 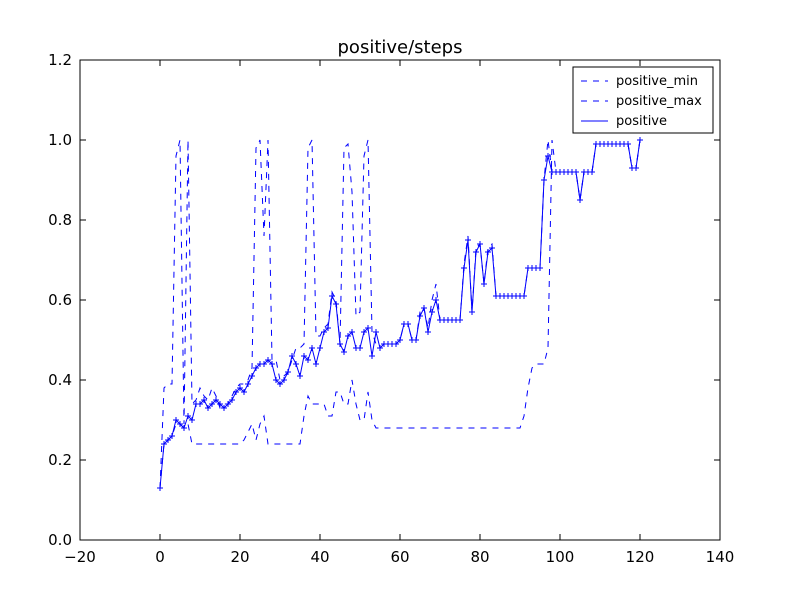 I want to click on x-tick-label: 120, so click(x=640, y=557).